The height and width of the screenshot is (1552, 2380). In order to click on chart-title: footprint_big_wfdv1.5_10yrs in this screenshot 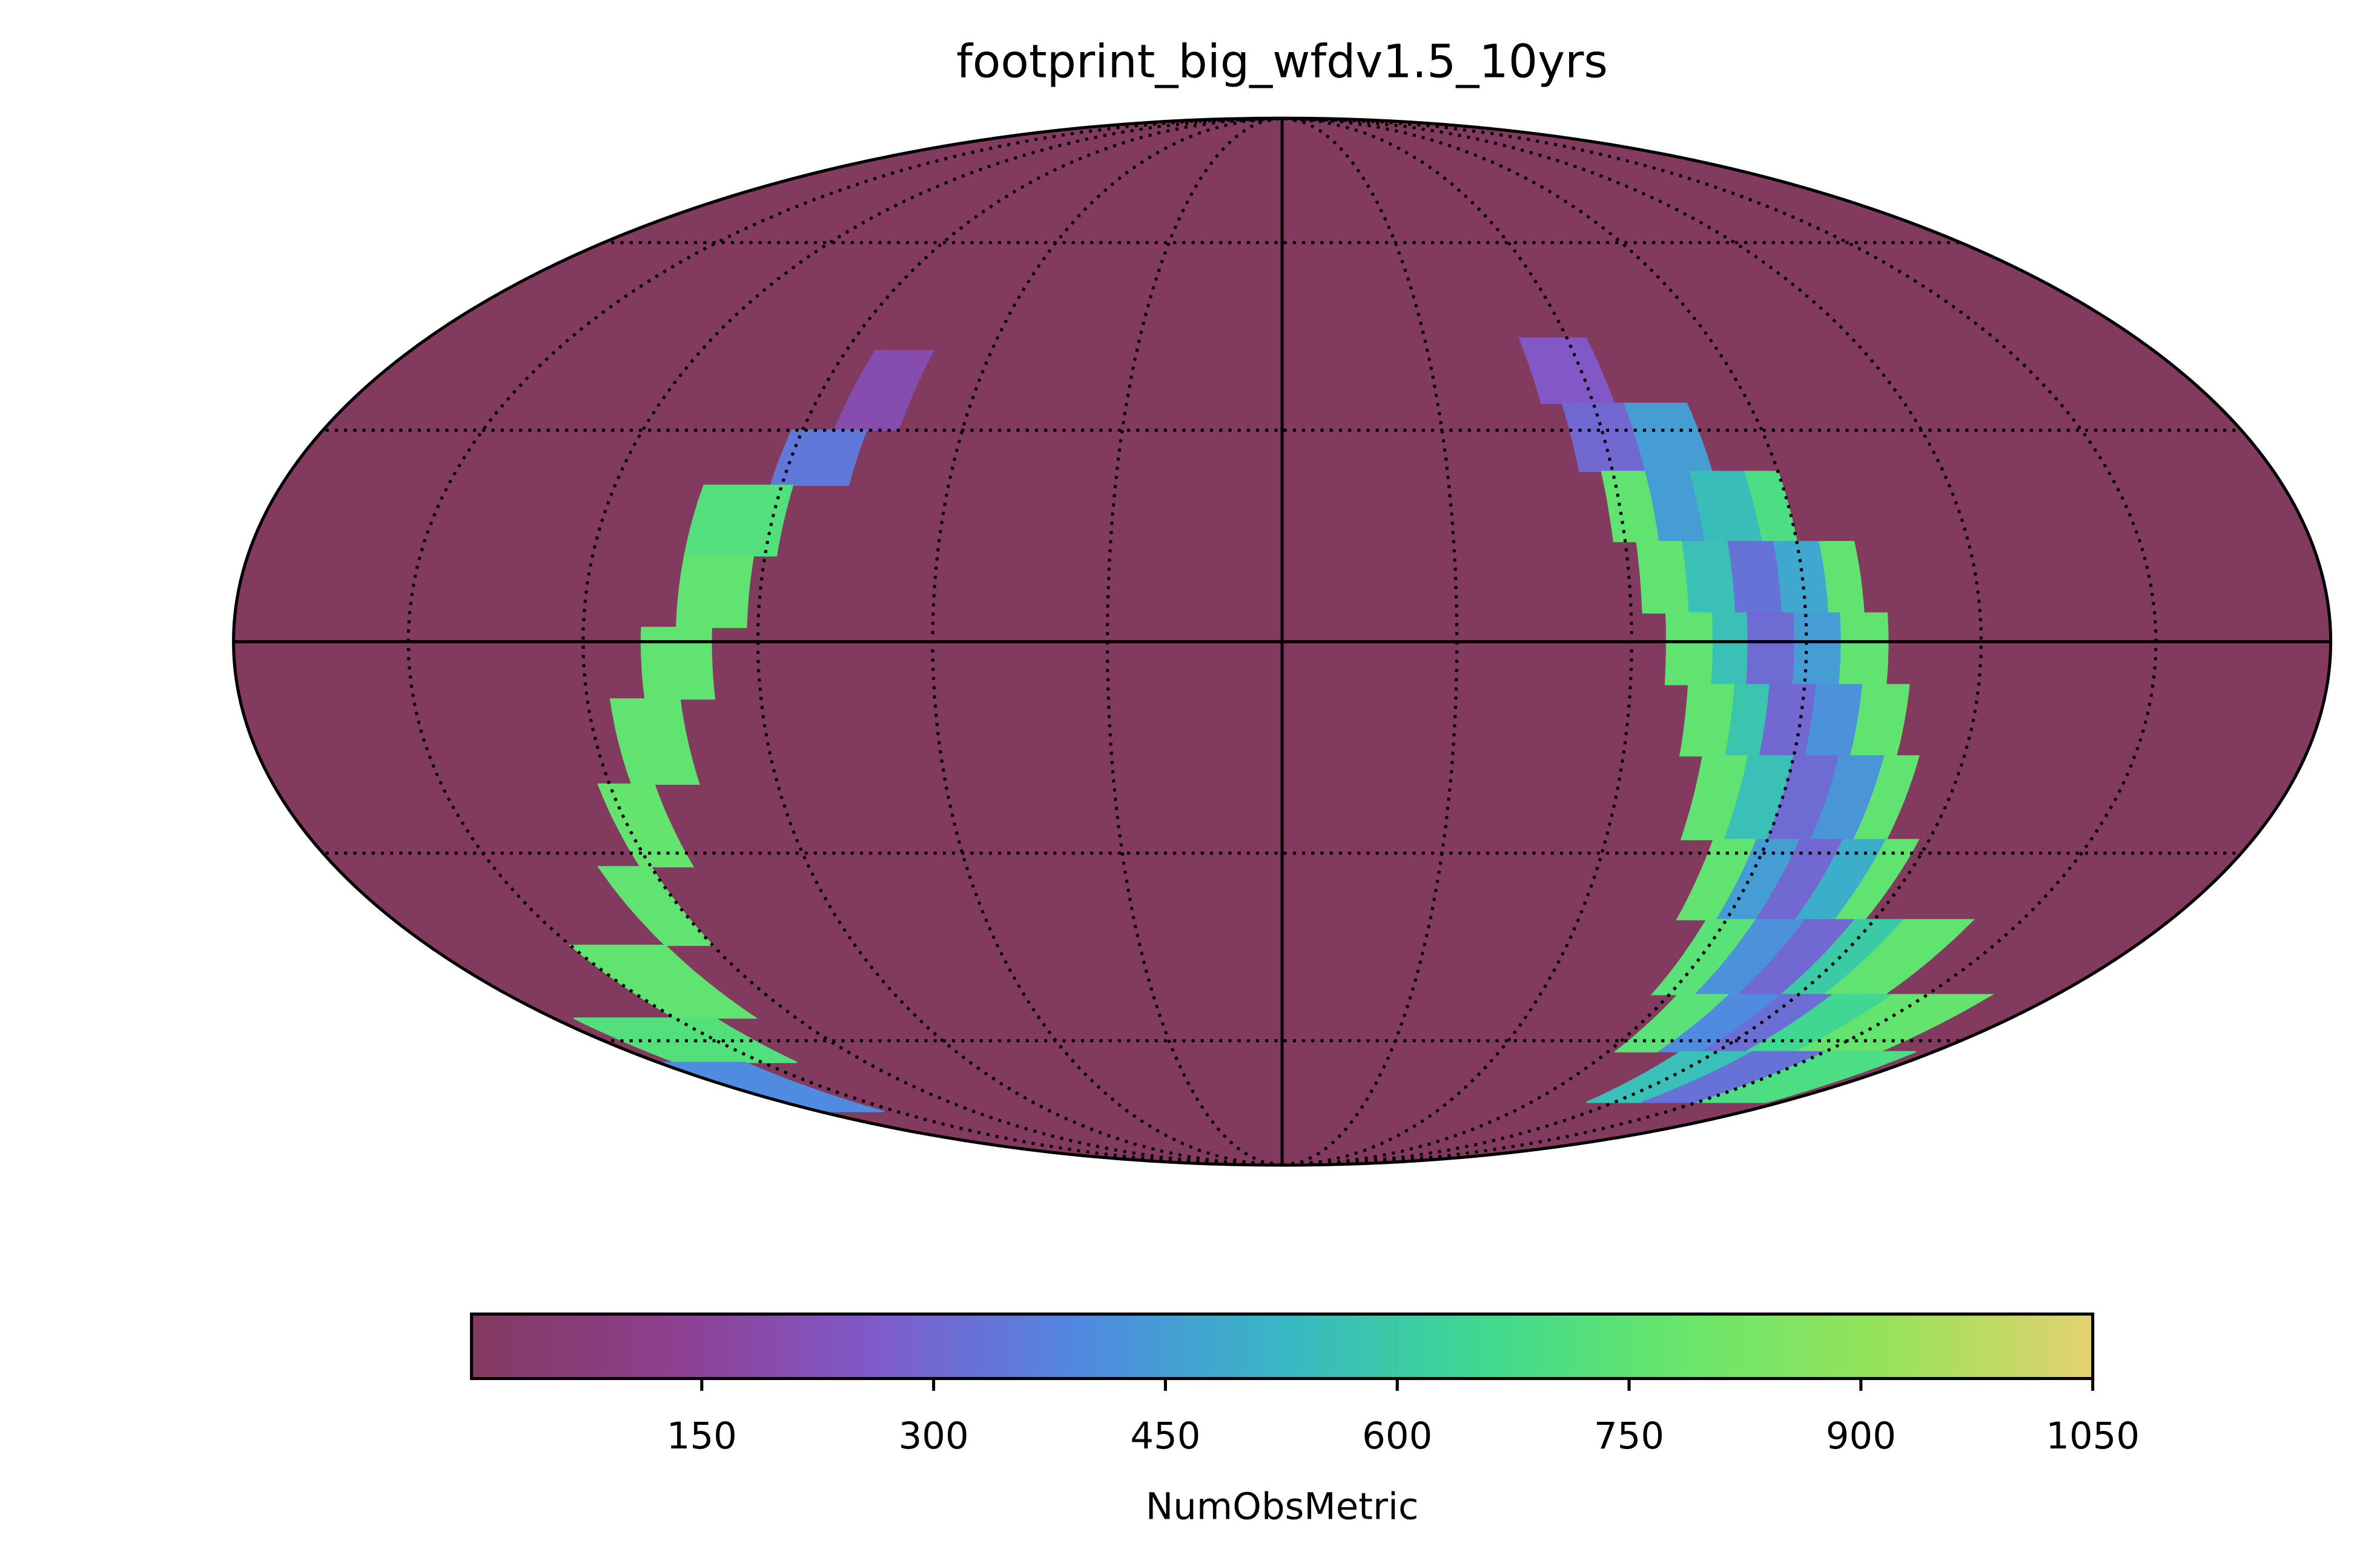, I will do `click(1282, 61)`.